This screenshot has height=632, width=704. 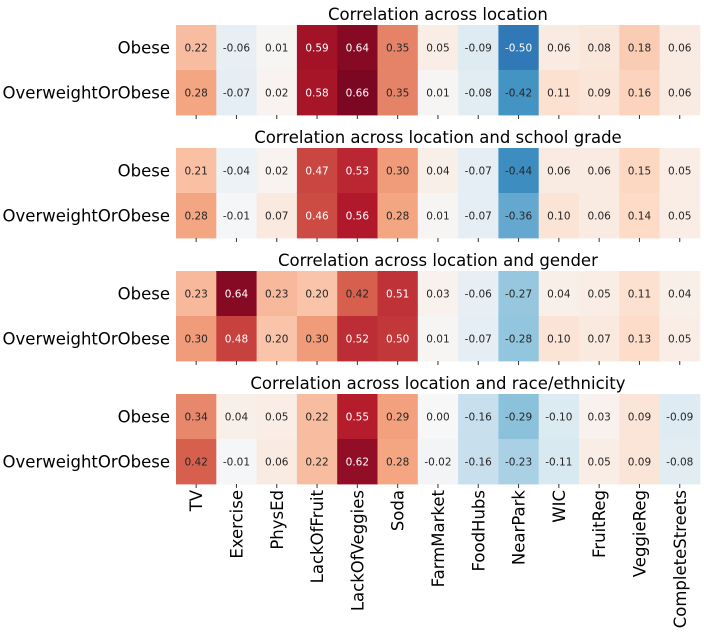 What do you see at coordinates (397, 418) in the screenshot?
I see `cell-value: 0.29` at bounding box center [397, 418].